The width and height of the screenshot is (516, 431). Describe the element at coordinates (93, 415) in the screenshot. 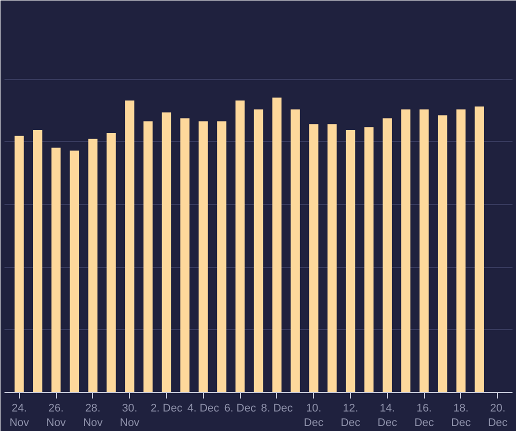

I see `x-tick-label: 28. Nov` at that location.